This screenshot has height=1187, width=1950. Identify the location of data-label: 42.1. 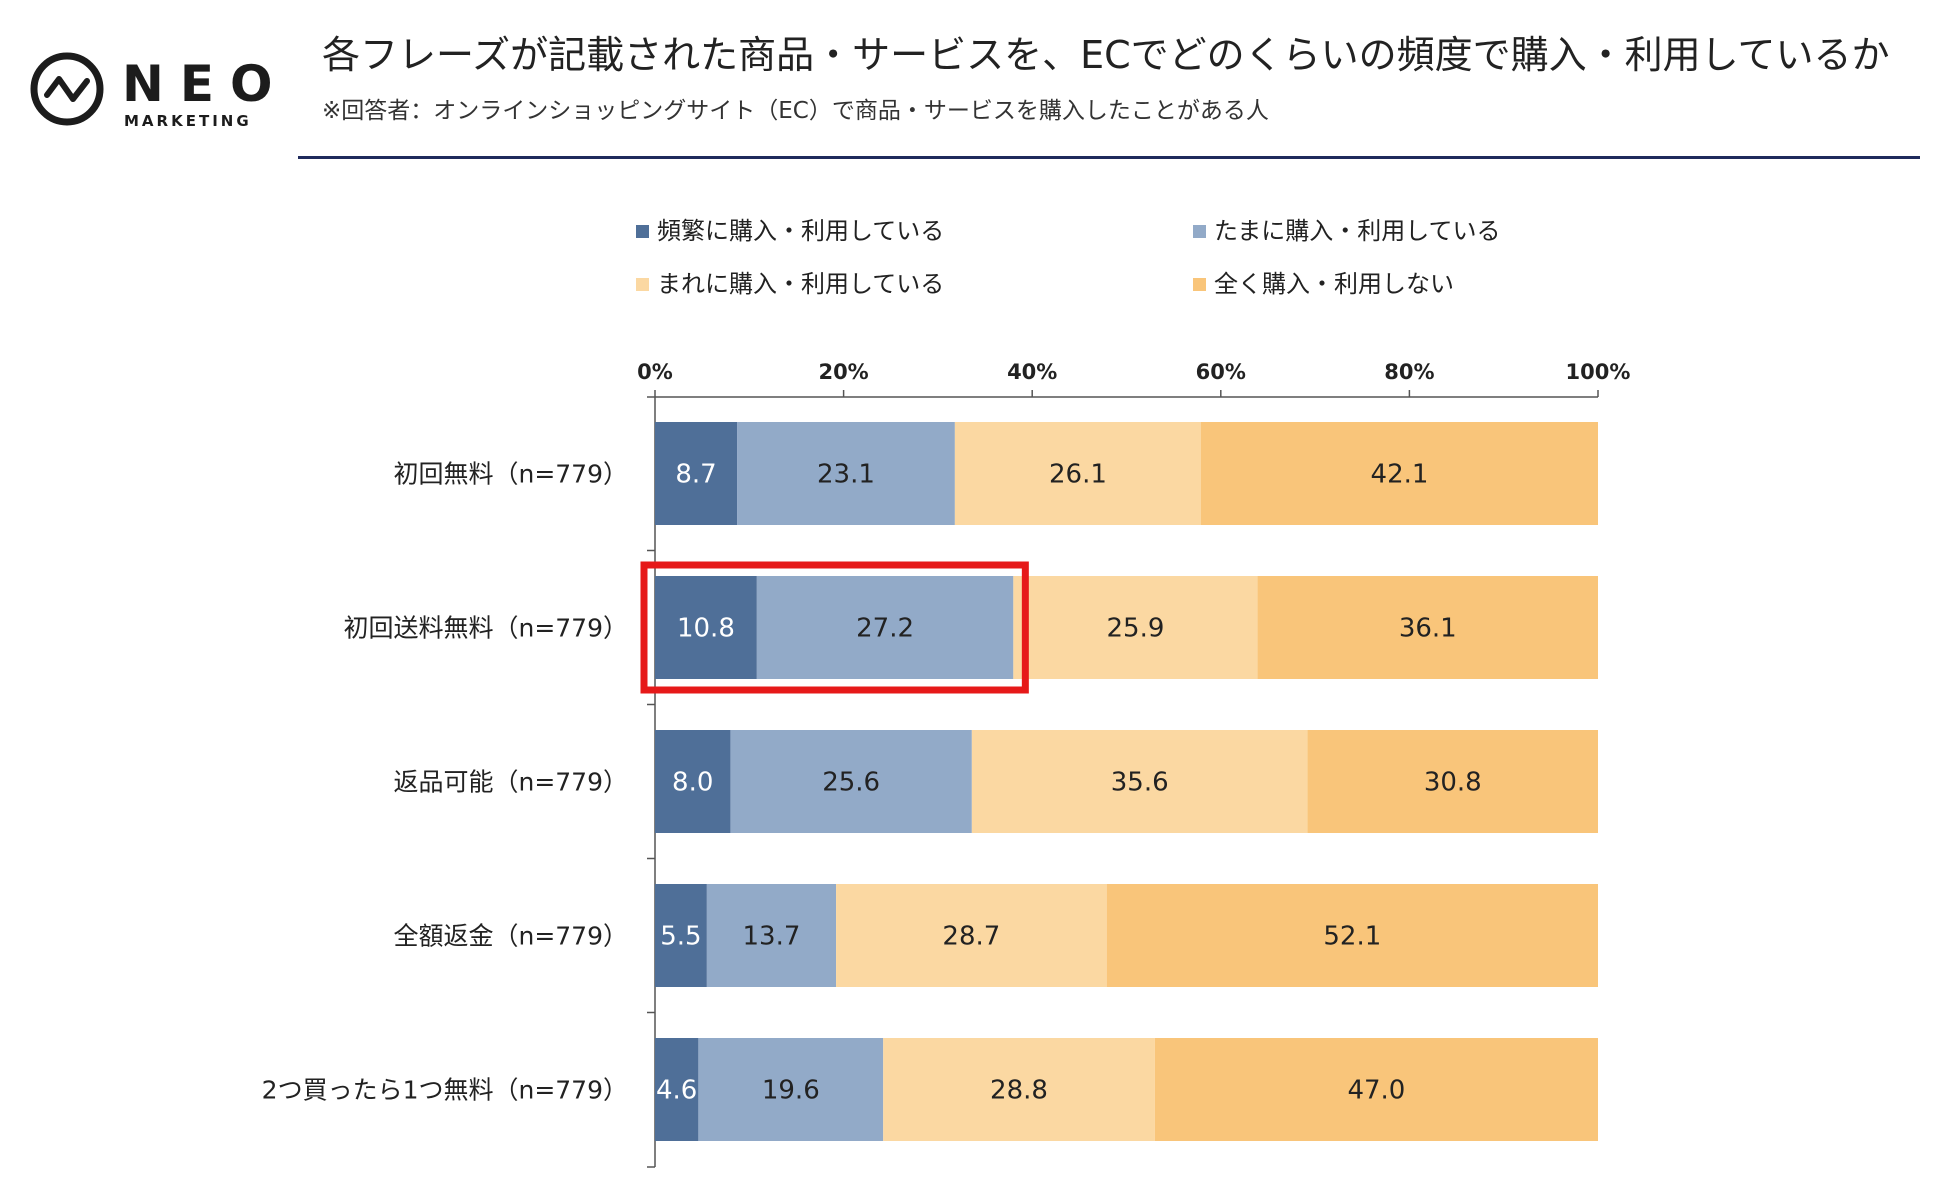
(1400, 475).